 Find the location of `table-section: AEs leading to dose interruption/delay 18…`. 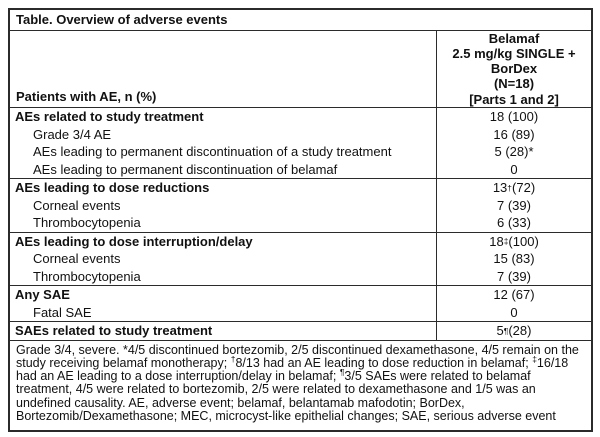

table-section: AEs leading to dose interruption/delay 18… is located at coordinates (300, 259).